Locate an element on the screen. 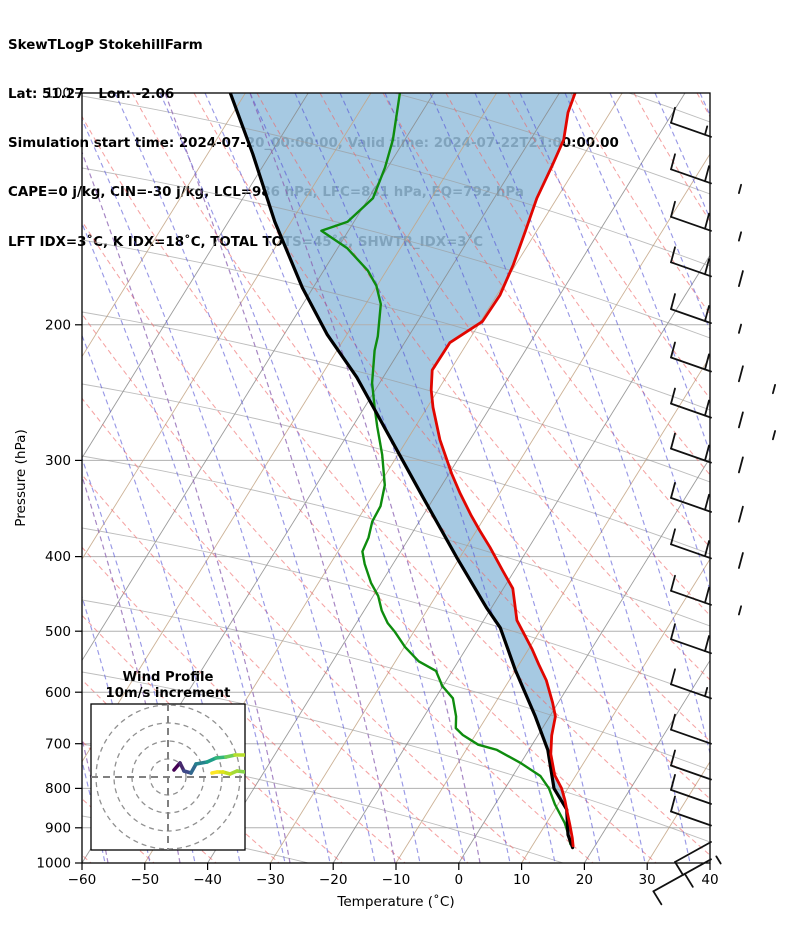  header-title: SkewTLogP StokehillFarm is located at coordinates (105, 45).